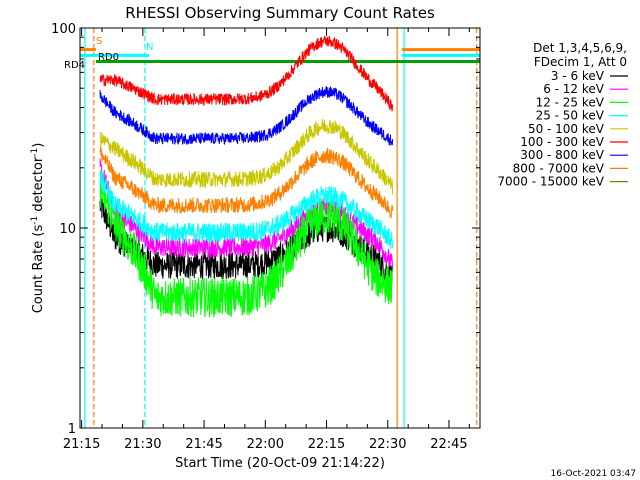  What do you see at coordinates (63, 29) in the screenshot?
I see `y-tick-label-2: 100` at bounding box center [63, 29].